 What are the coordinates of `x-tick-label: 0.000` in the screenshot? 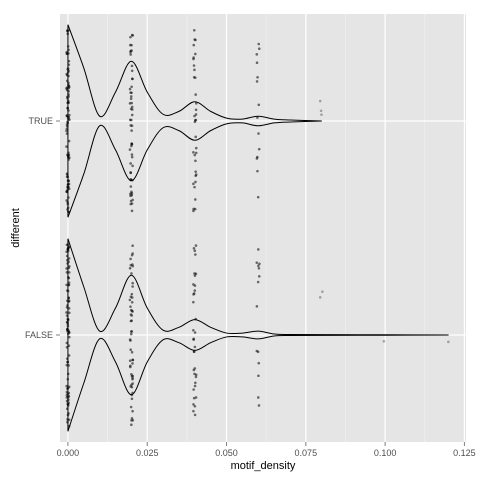 It's located at (68, 453).